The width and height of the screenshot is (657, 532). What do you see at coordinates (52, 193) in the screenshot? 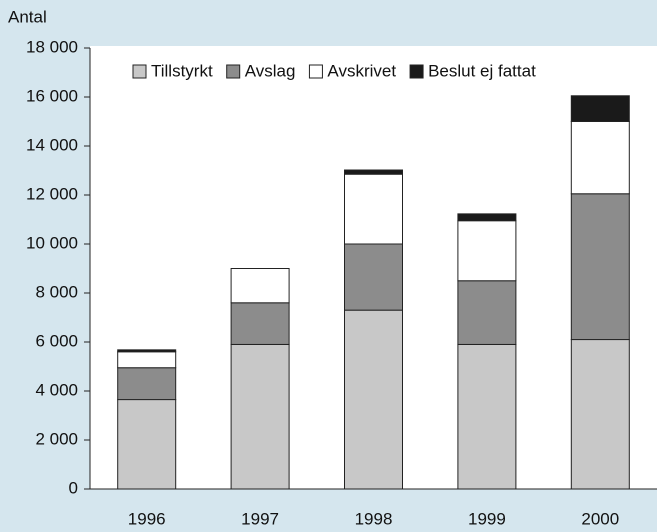
I see `y-tick-label: 12 000` at bounding box center [52, 193].